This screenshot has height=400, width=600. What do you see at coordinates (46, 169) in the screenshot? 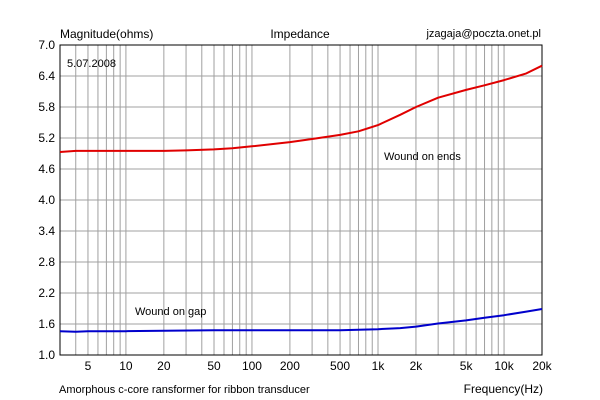
I see `y-tick-label: 4.6` at bounding box center [46, 169].